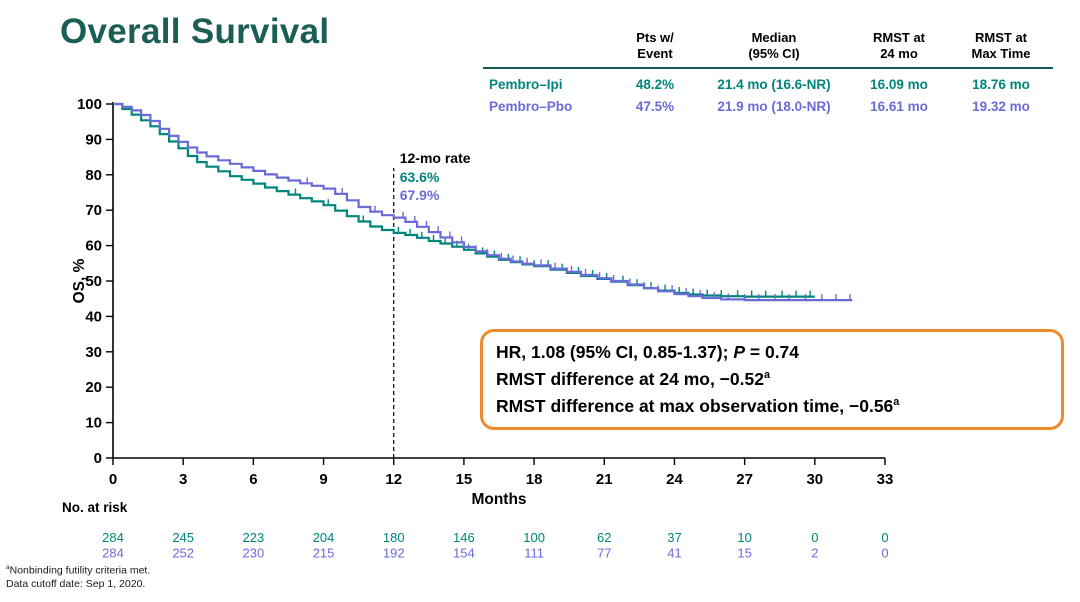 The width and height of the screenshot is (1080, 602). Describe the element at coordinates (674, 552) in the screenshot. I see `risk-count: 41` at that location.